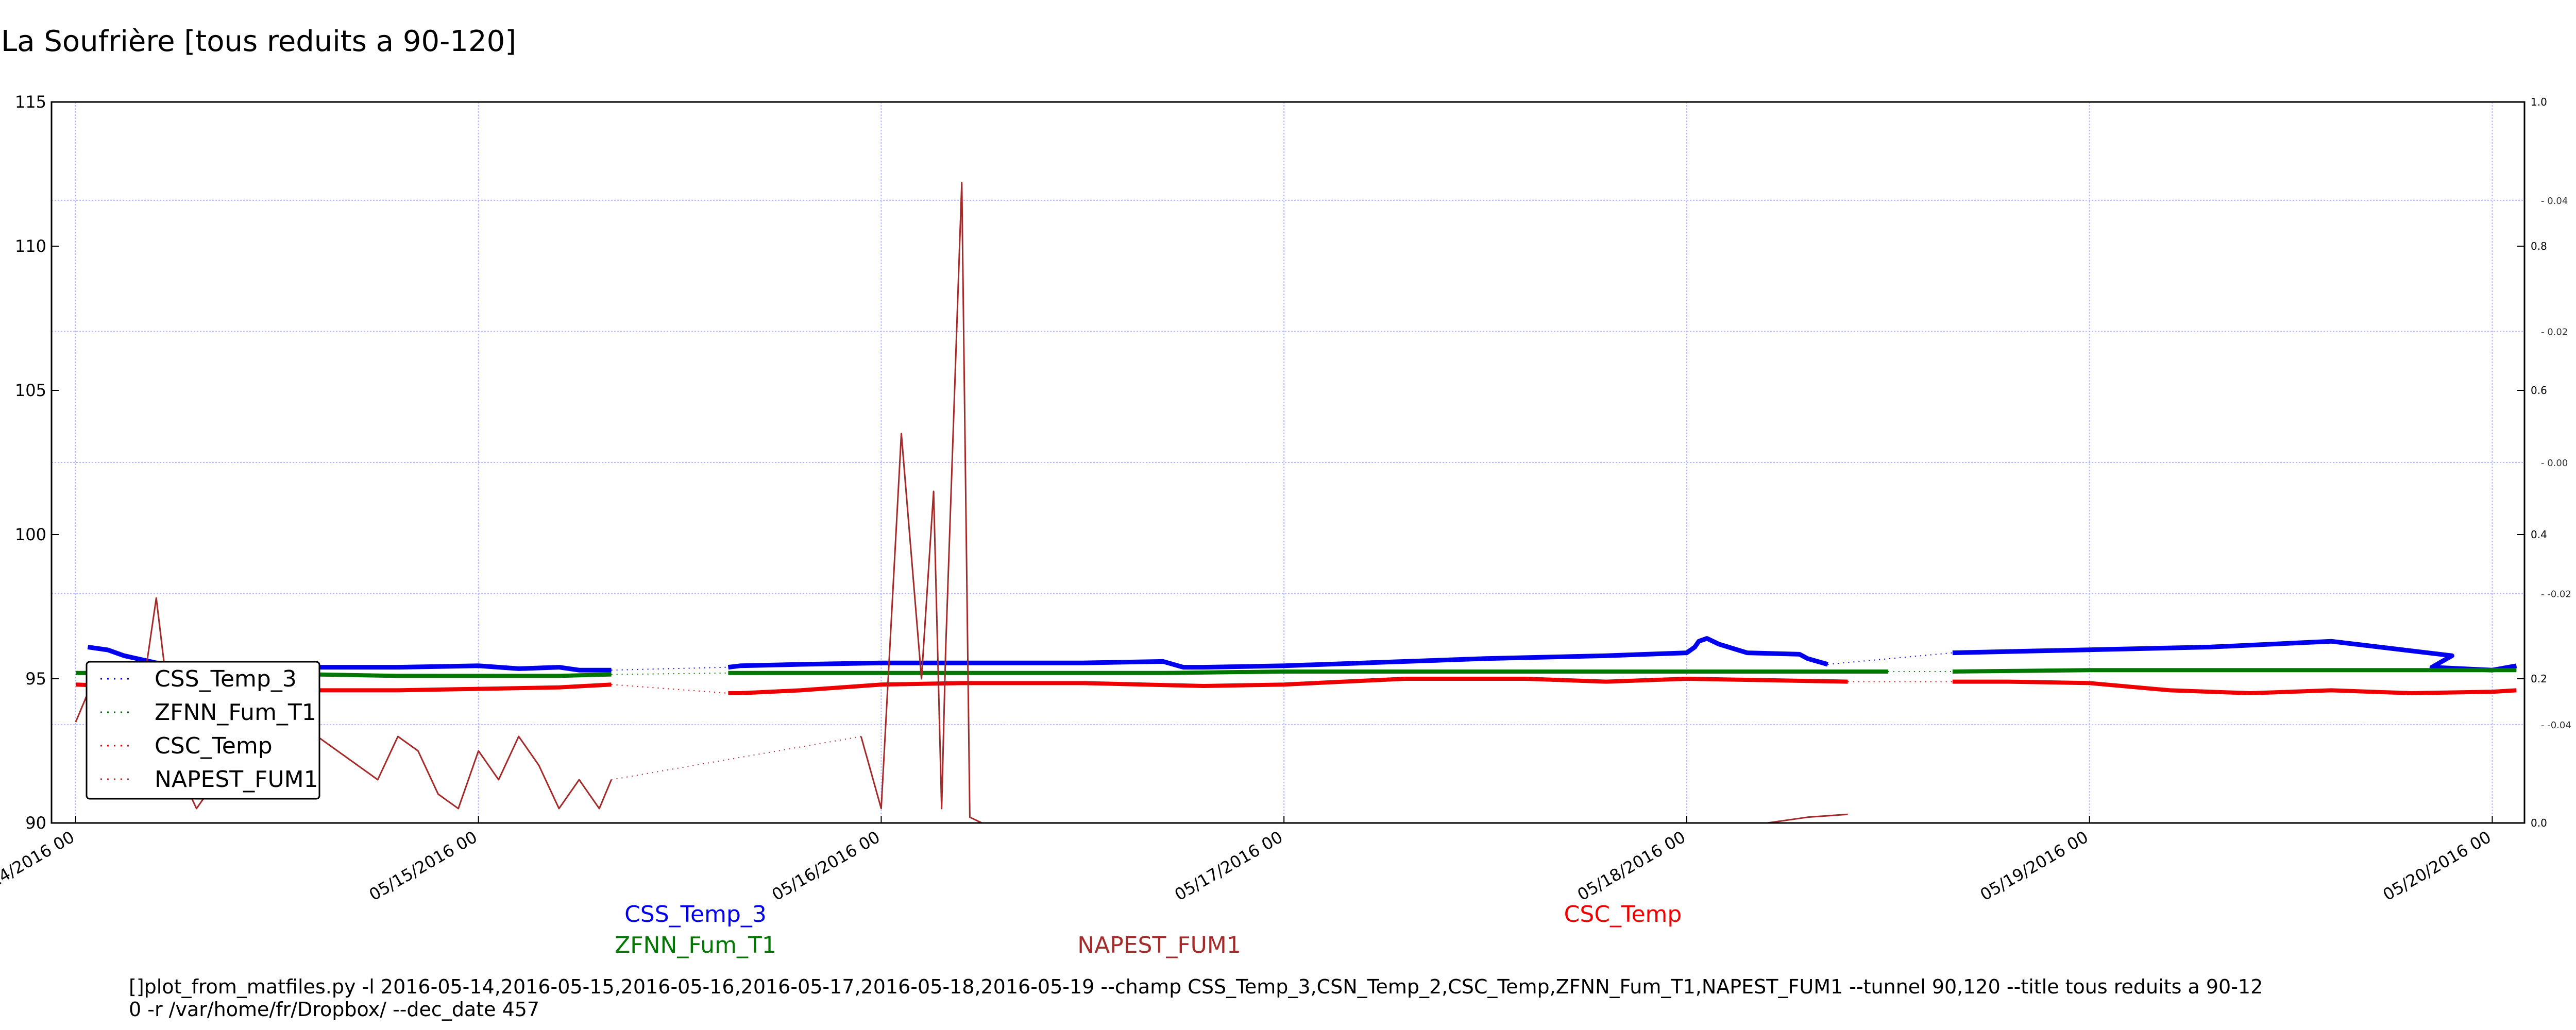  Describe the element at coordinates (35, 823) in the screenshot. I see `y-tick-label: 90` at that location.